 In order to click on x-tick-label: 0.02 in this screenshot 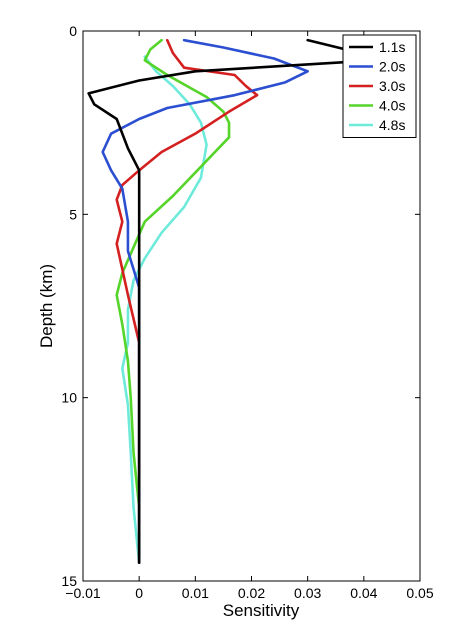, I will do `click(251, 593)`.